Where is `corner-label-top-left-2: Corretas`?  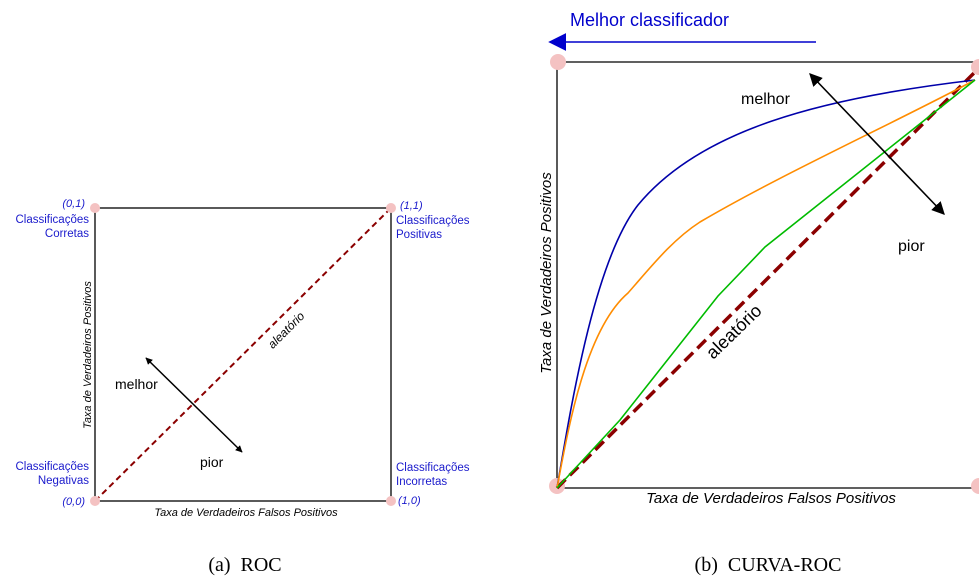
corner-label-top-left-2: Corretas is located at coordinates (67, 234).